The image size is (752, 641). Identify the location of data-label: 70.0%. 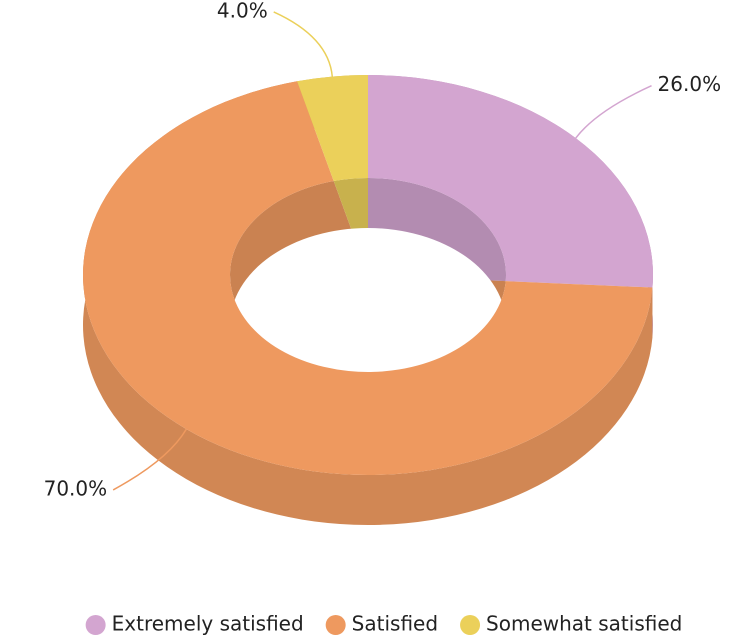
(76, 488).